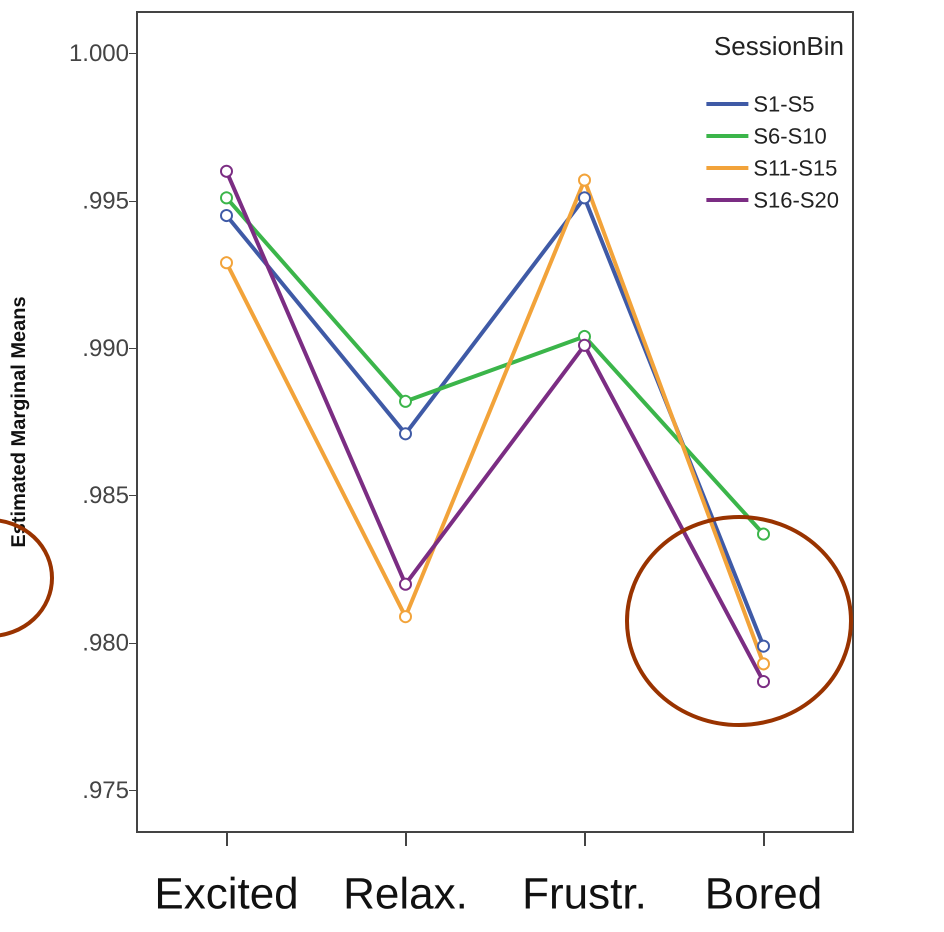 This screenshot has height=932, width=944. What do you see at coordinates (105, 643) in the screenshot?
I see `y-tick-label: .980` at bounding box center [105, 643].